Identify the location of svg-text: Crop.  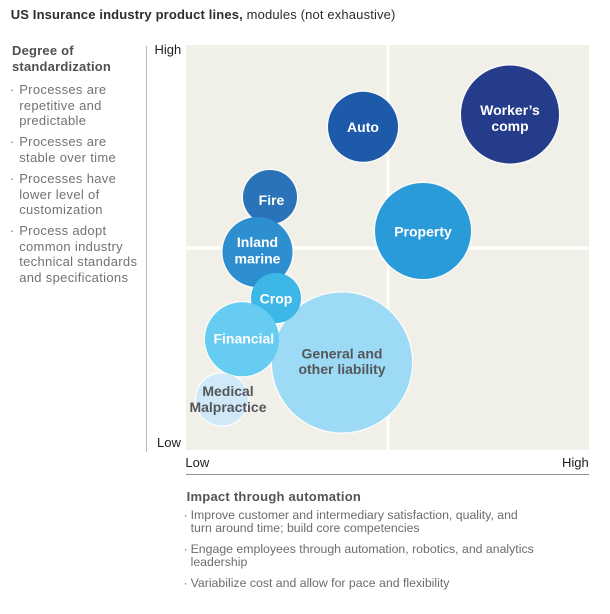
(276, 298).